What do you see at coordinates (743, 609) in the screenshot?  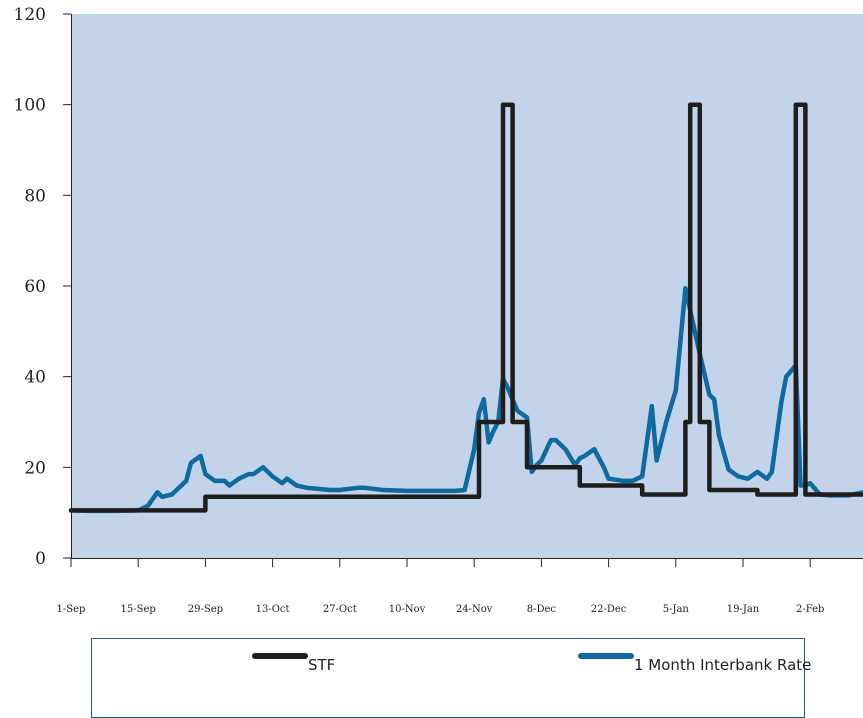 I see `x-tick-label: 19-Jan` at bounding box center [743, 609].